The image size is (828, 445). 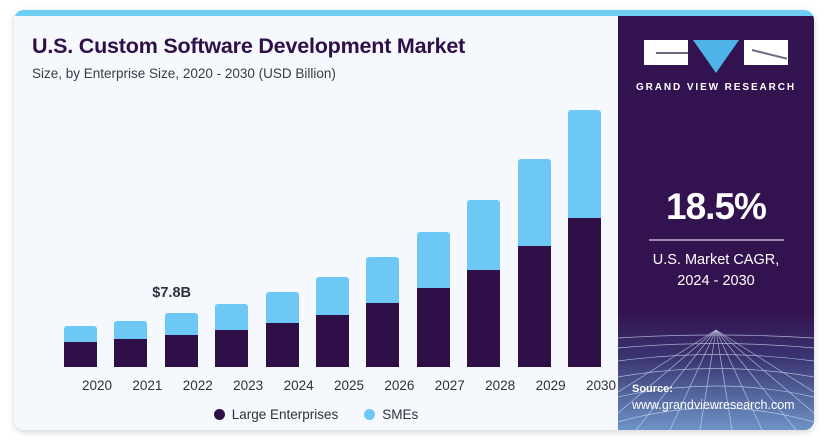 I want to click on bar-segment-smes-2022, so click(x=181, y=323).